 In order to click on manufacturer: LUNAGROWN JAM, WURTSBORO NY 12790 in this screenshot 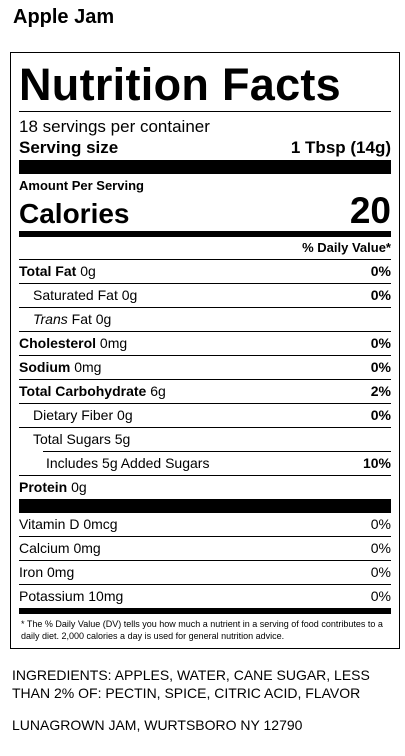, I will do `click(157, 725)`.